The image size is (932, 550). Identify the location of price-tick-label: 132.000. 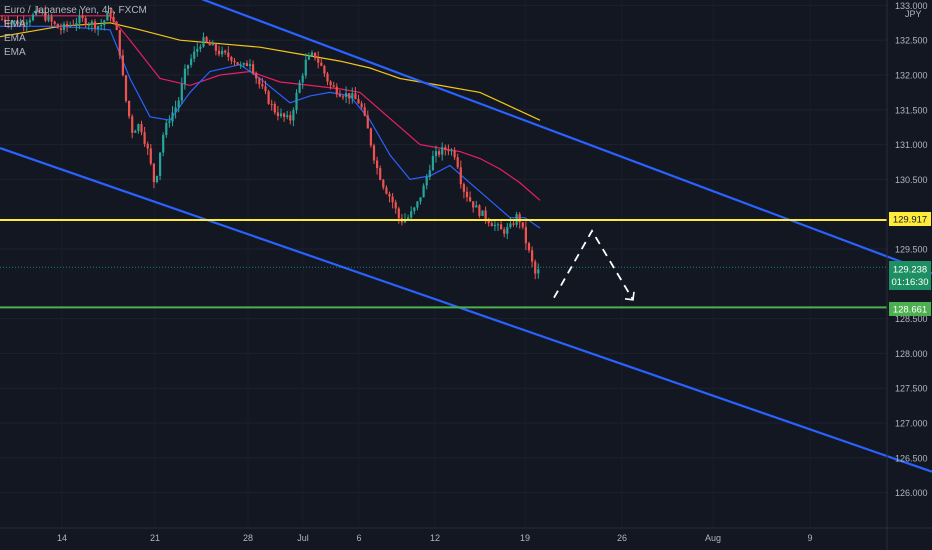
(911, 76).